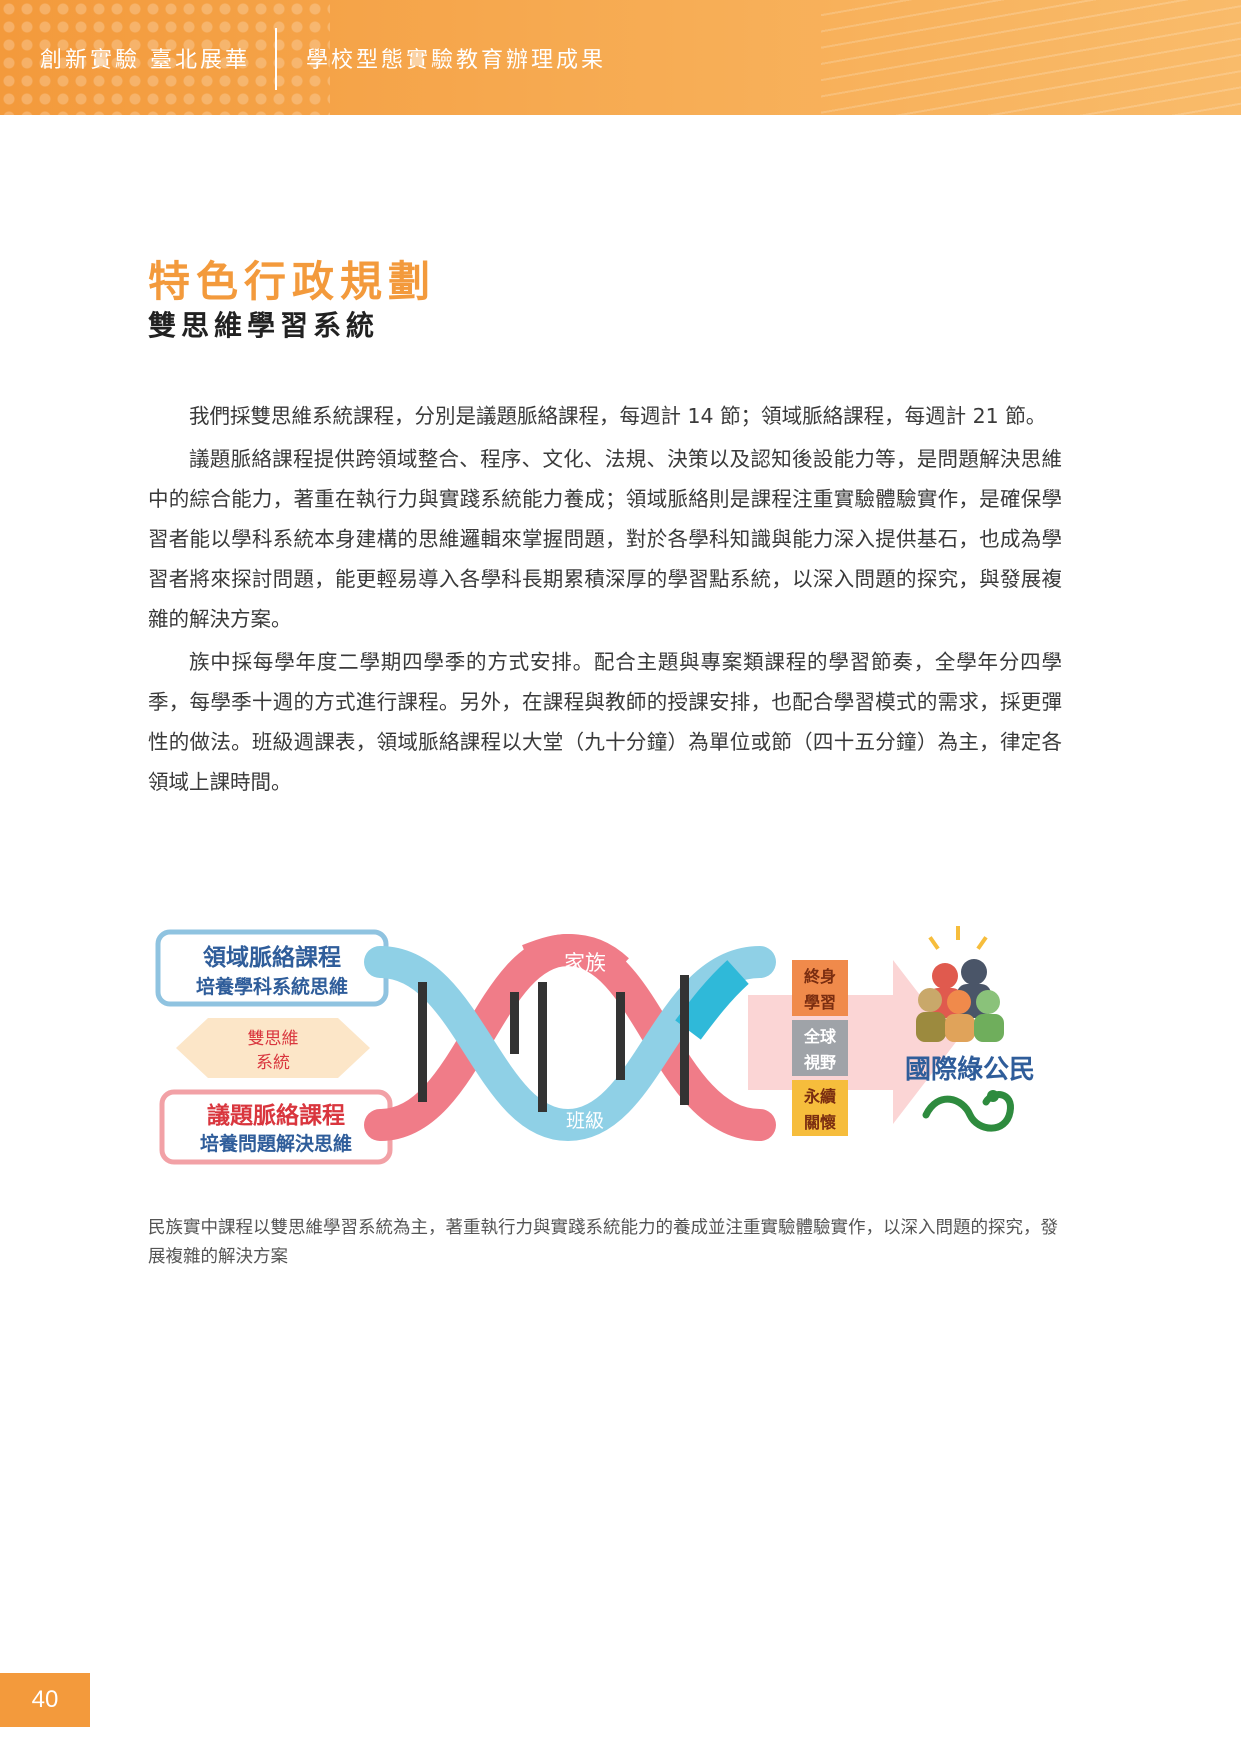  Describe the element at coordinates (273, 1063) in the screenshot. I see `dual-thinking-line2: 系統` at that location.